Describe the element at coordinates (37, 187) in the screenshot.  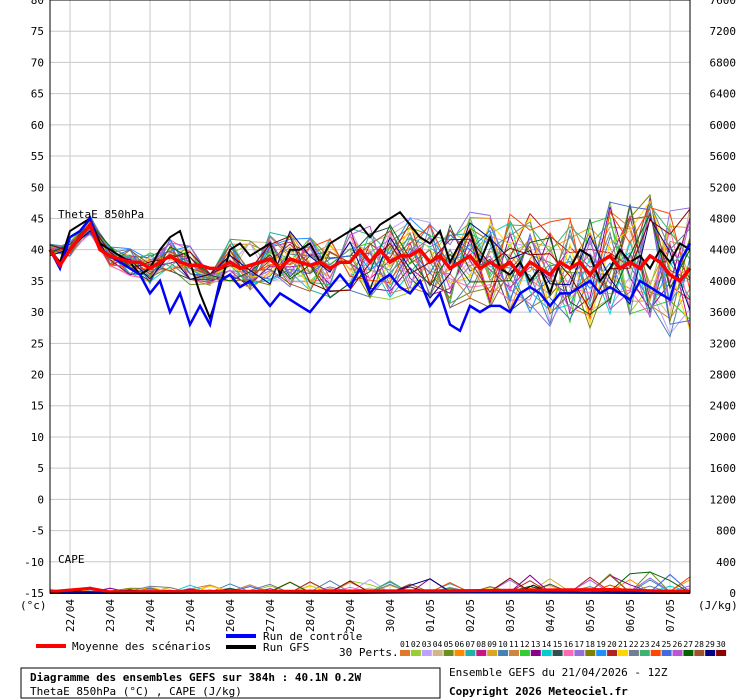
I see `left-tick-label: 50` at that location.